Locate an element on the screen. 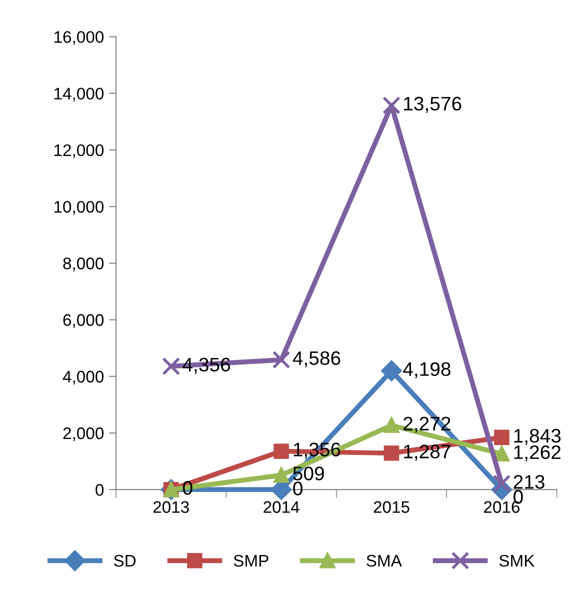 The image size is (580, 612). y-tick-label: 12,000 is located at coordinates (79, 151).